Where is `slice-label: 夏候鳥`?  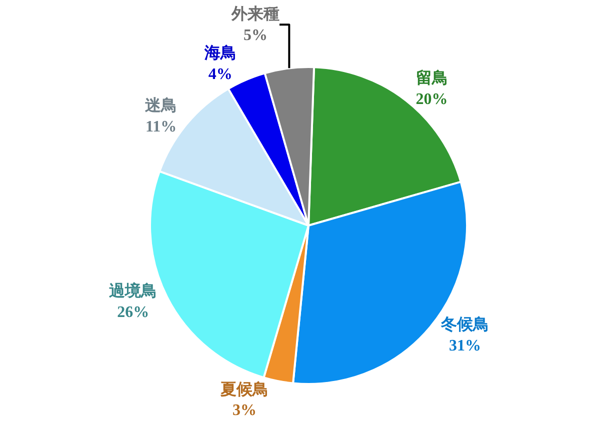
slice-label: 夏候鳥 is located at coordinates (244, 389).